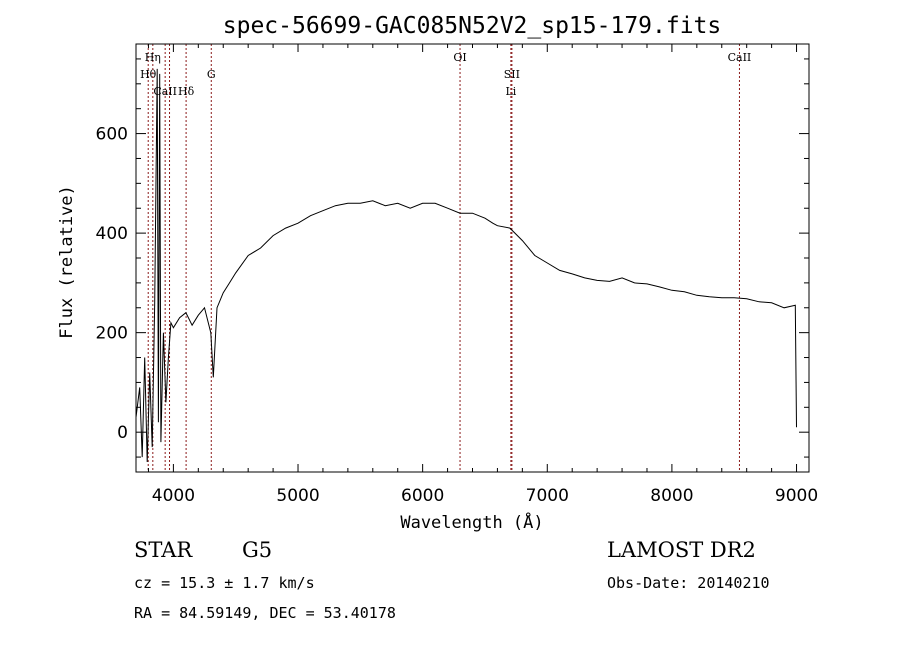 This screenshot has width=900, height=649. What do you see at coordinates (112, 234) in the screenshot?
I see `y-tick-label: 400` at bounding box center [112, 234].